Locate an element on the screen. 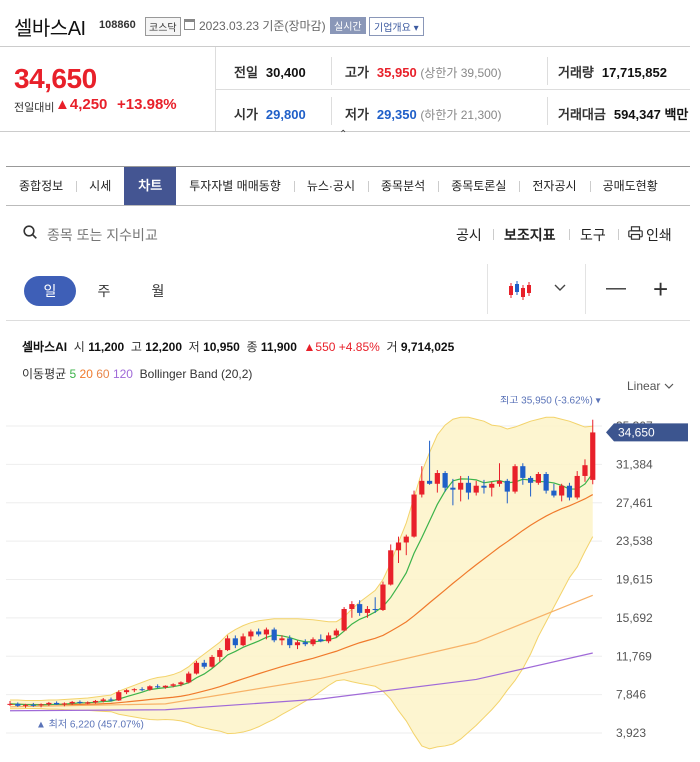  min-price-label: ▲ 최저 6,220 (457.07%) is located at coordinates (90, 725).